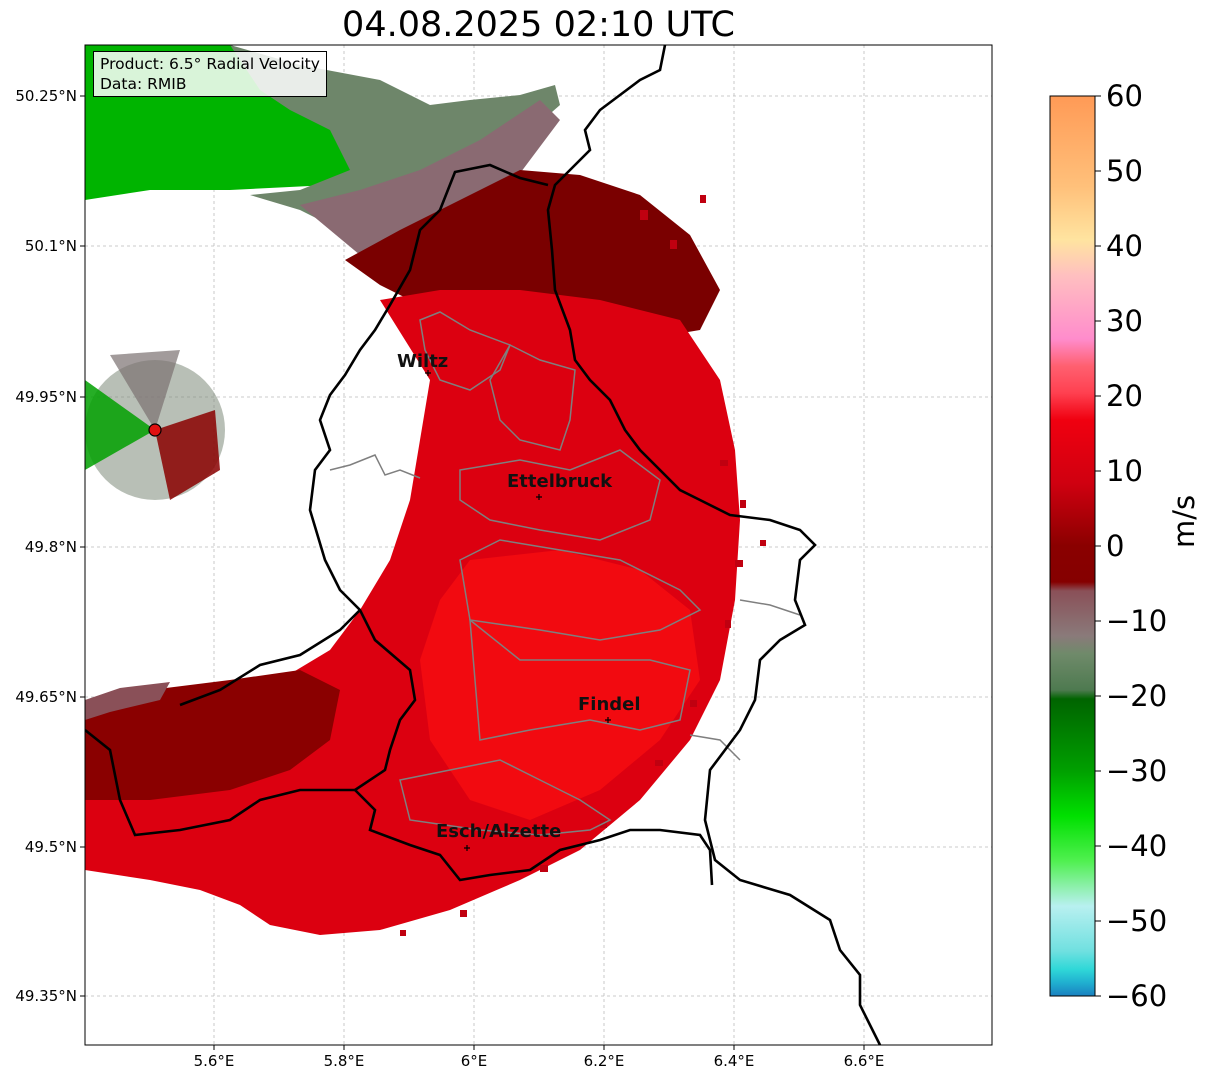 The height and width of the screenshot is (1081, 1207). What do you see at coordinates (1137, 621) in the screenshot?
I see `colorbar-tick-label: −10` at bounding box center [1137, 621].